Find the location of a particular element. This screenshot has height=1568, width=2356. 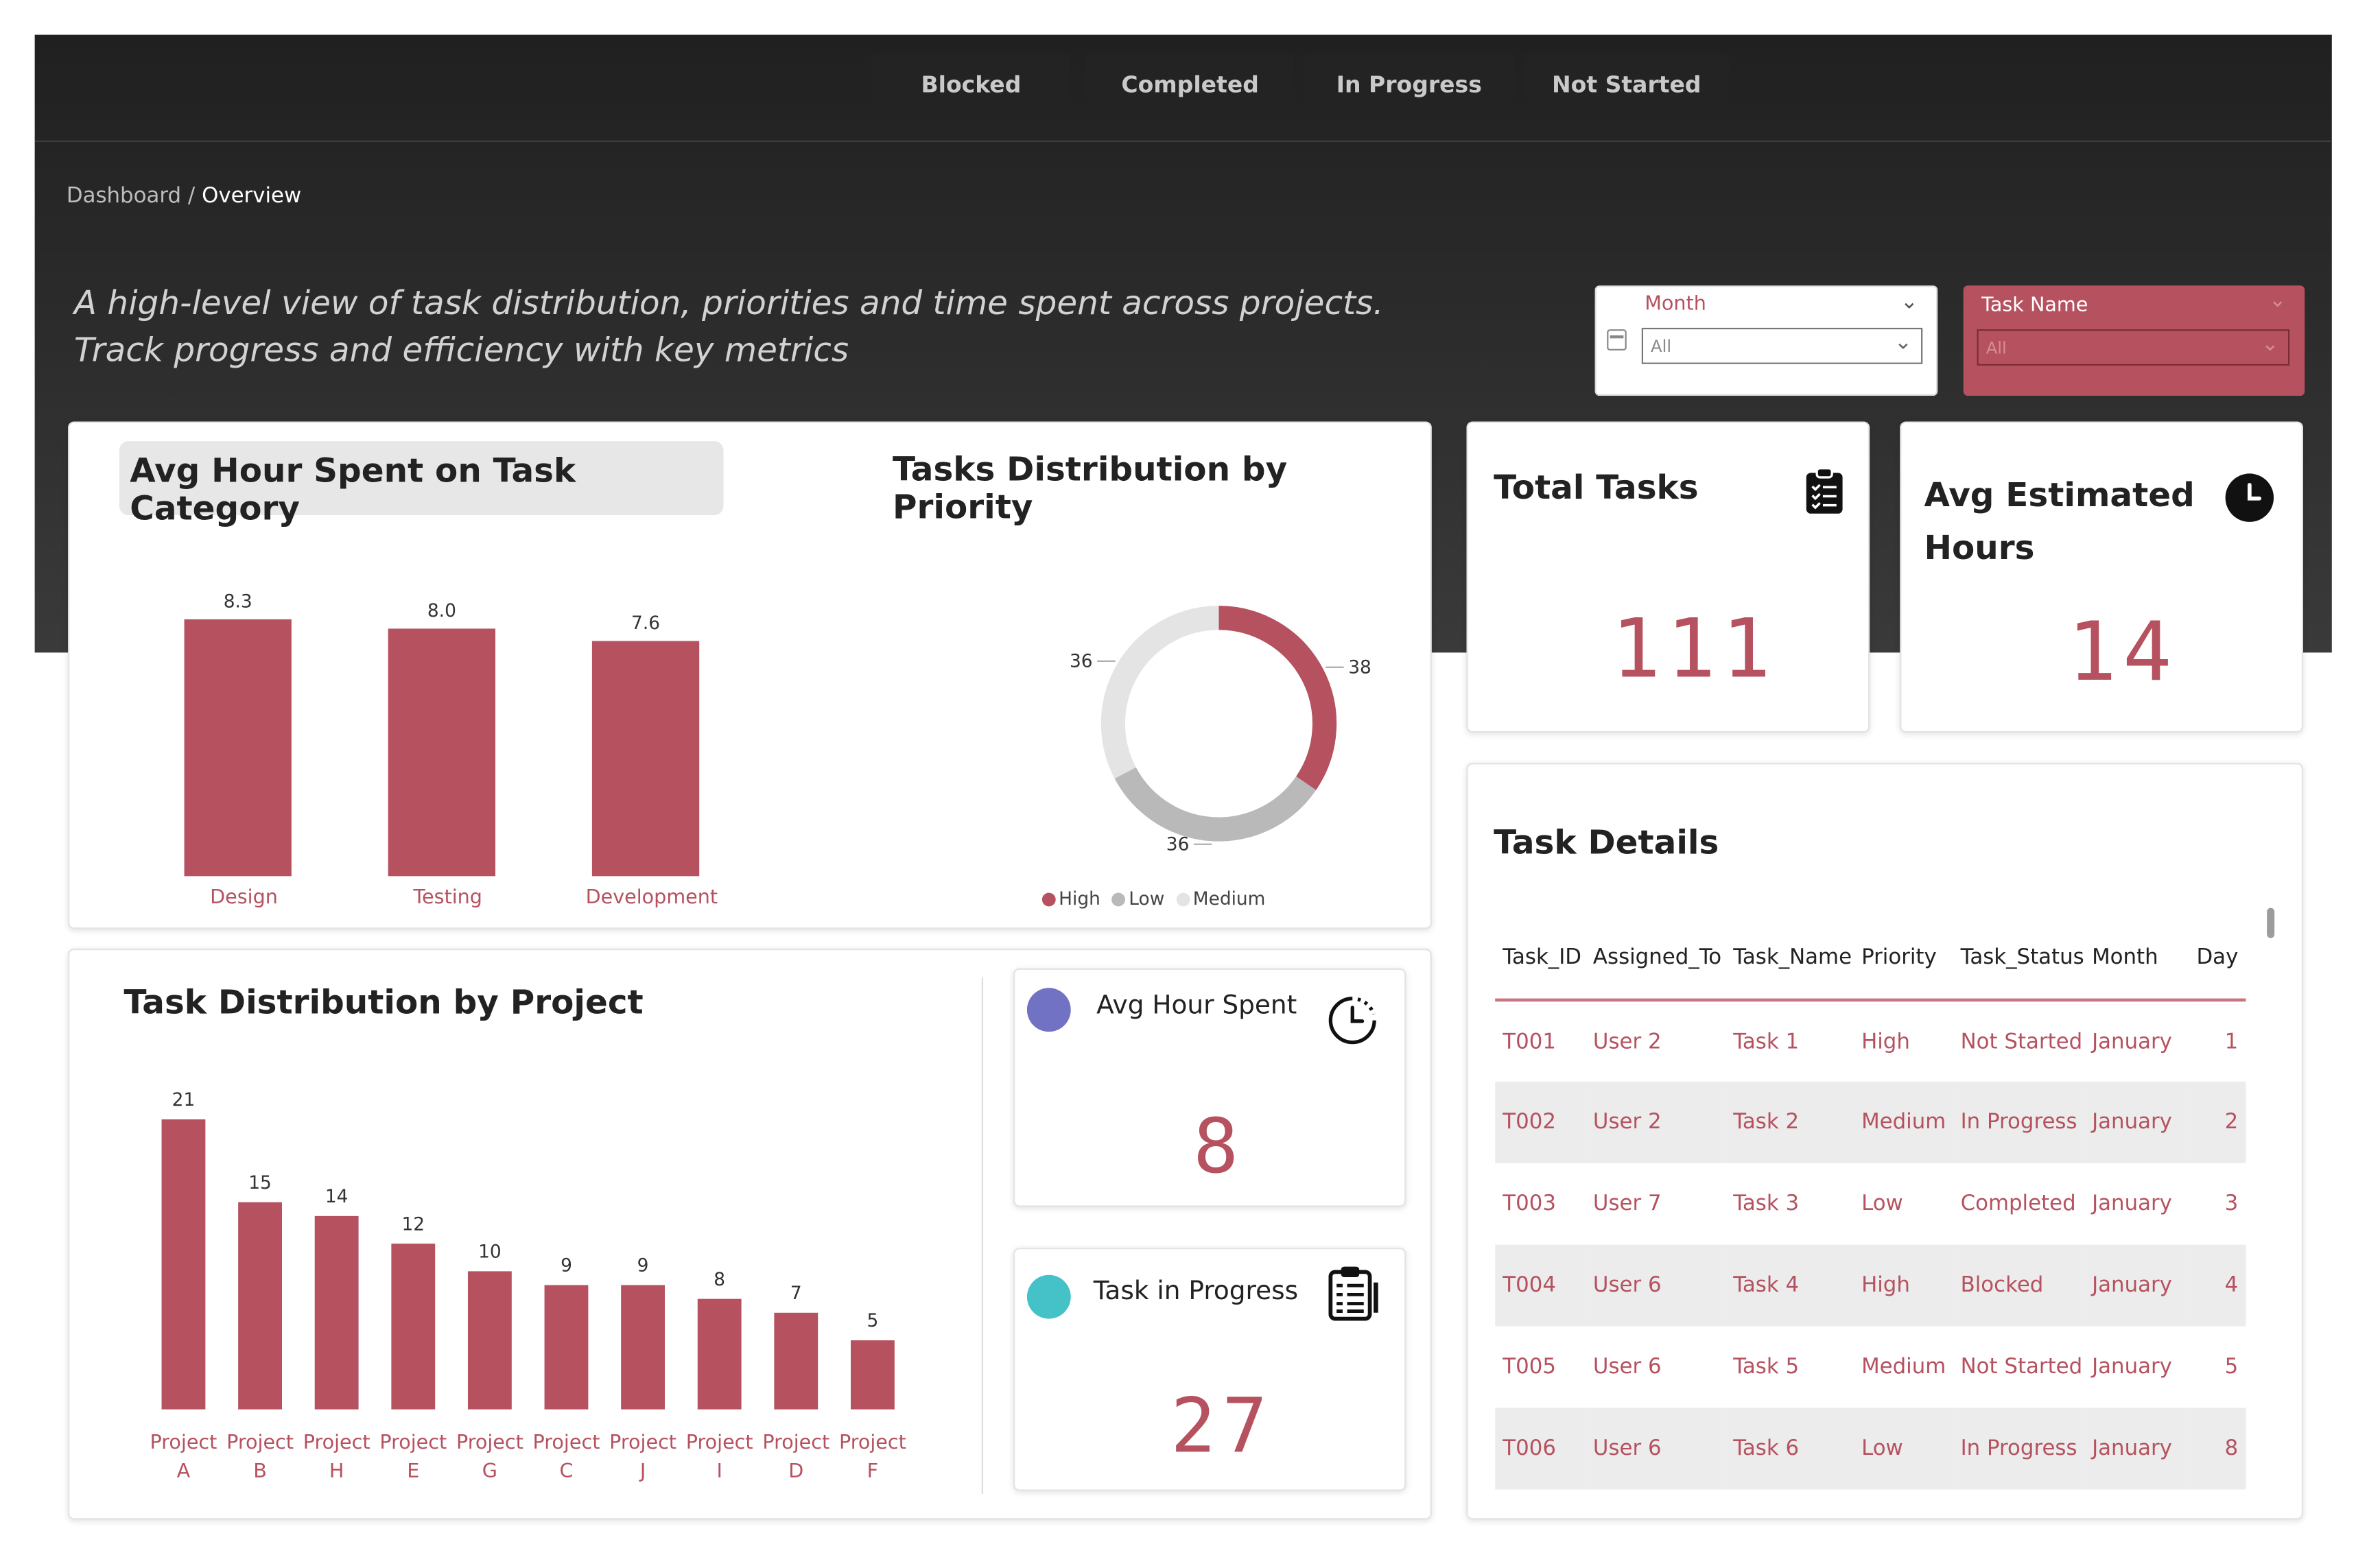

clock-icon is located at coordinates (2249, 497).